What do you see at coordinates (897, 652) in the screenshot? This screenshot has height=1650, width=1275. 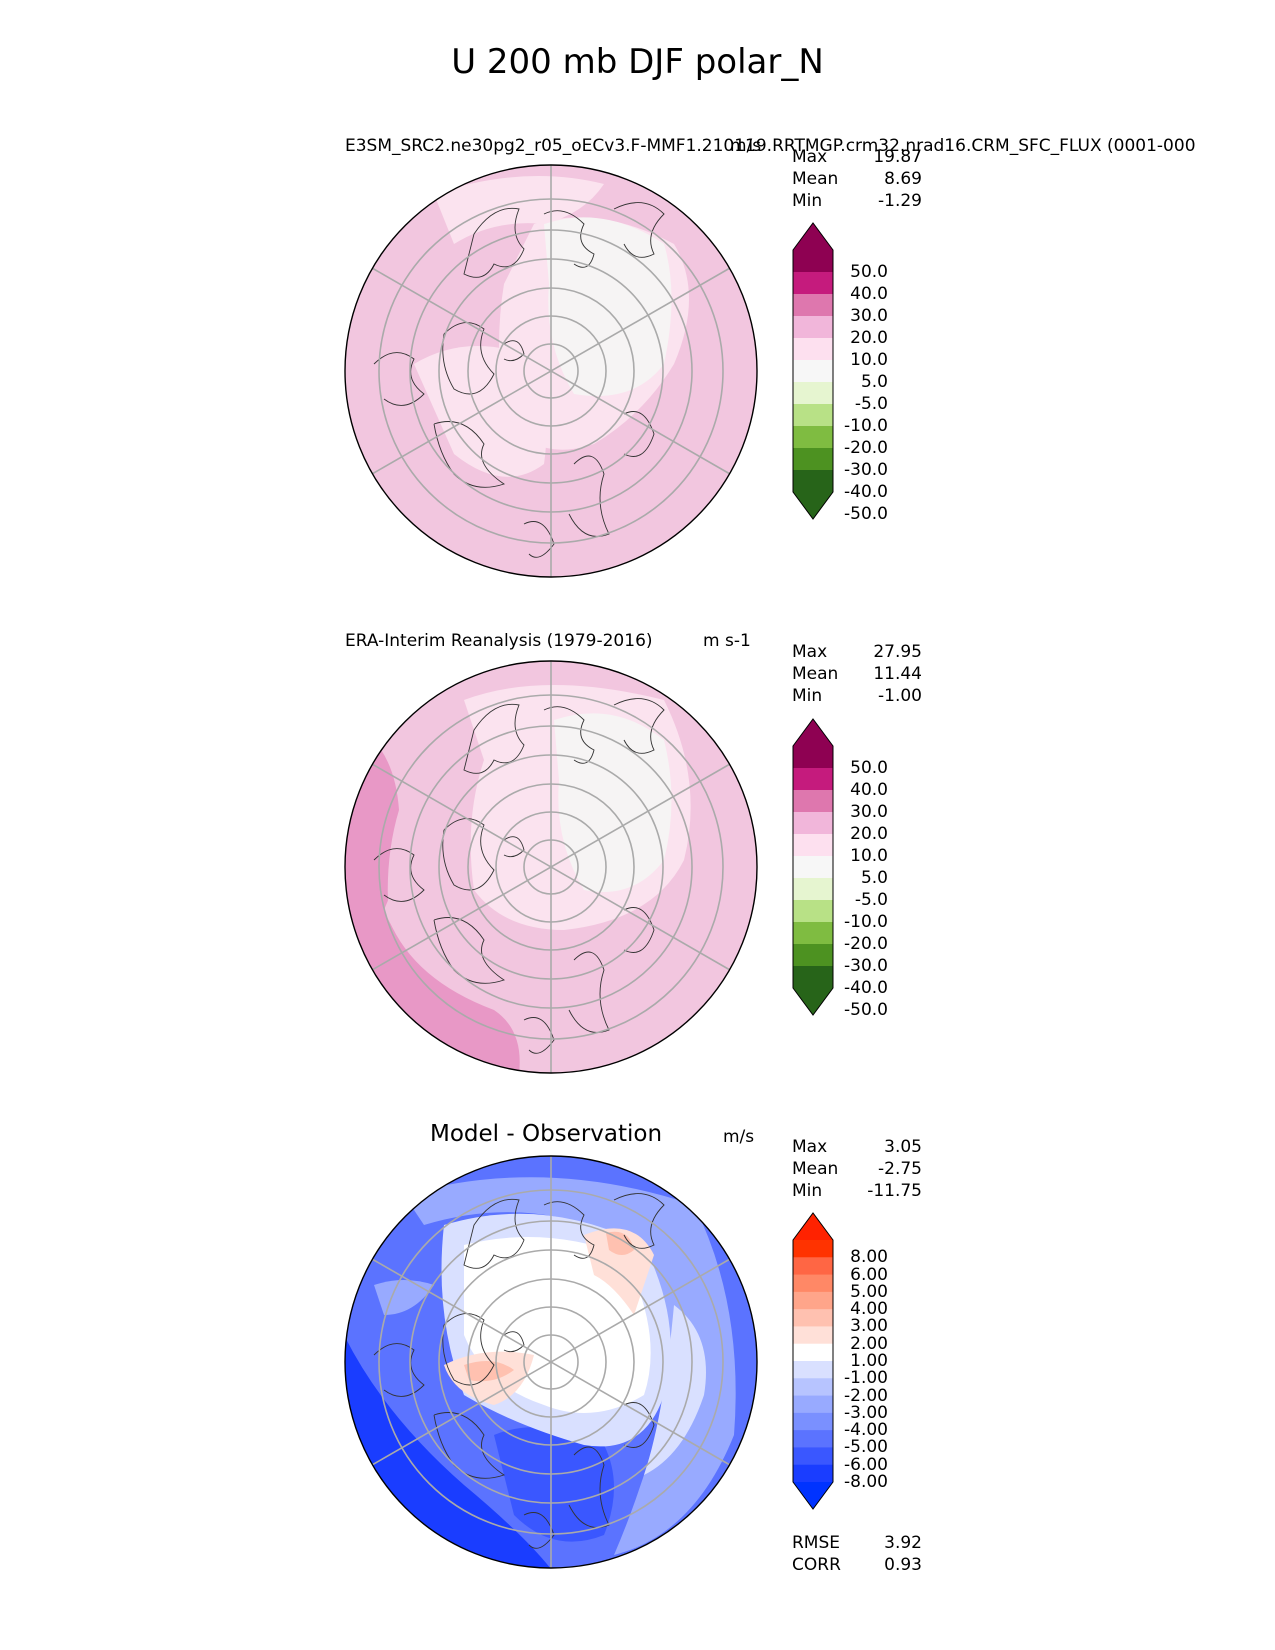 I see `stat-value: 27.95` at bounding box center [897, 652].